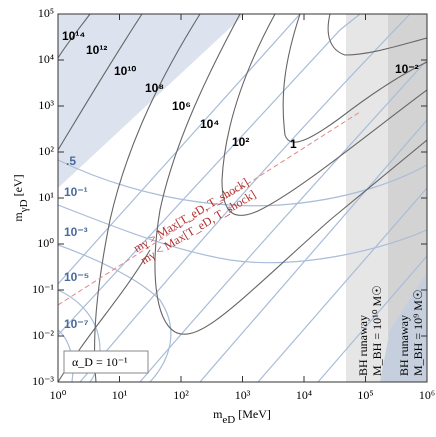 The image size is (436, 437). I want to click on coupling-box, so click(106, 362).